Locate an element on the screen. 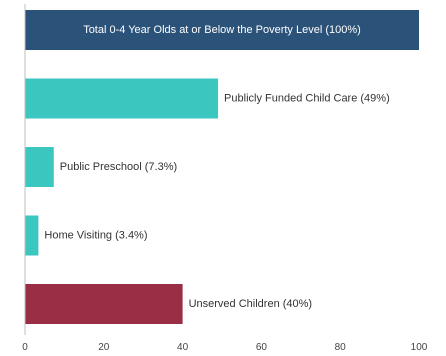 Image resolution: width=446 pixels, height=356 pixels. x-tick-label-5: 100 is located at coordinates (419, 347).